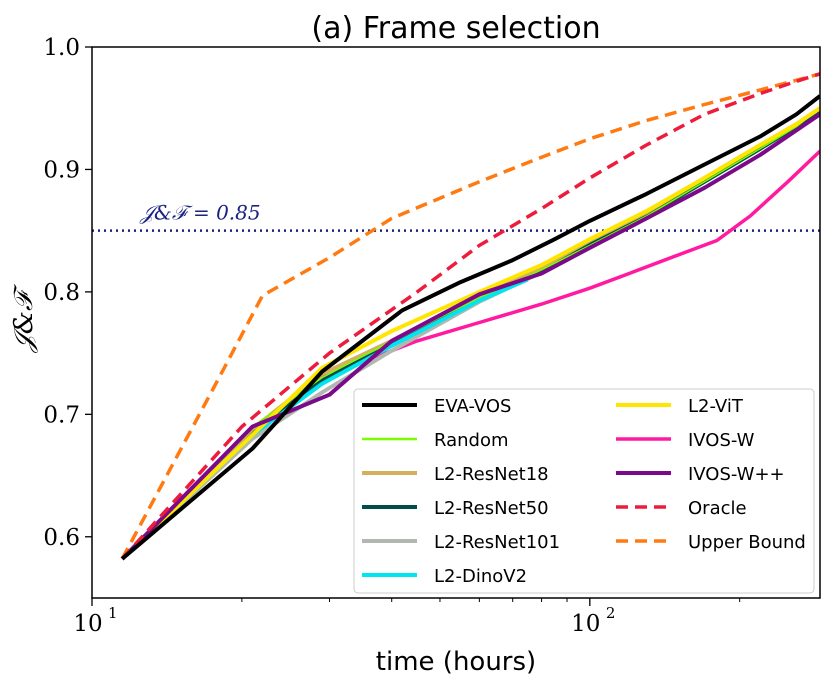 This screenshot has height=683, width=831. Describe the element at coordinates (61, 415) in the screenshot. I see `y-tick-label: 0.7` at that location.